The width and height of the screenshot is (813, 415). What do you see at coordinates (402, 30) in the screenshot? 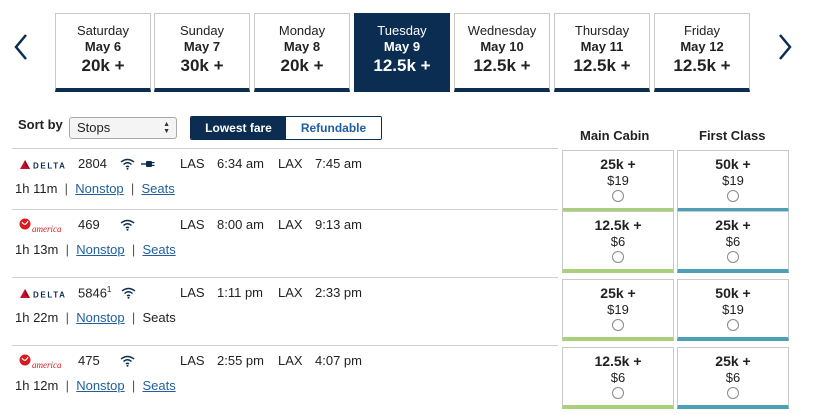
I see `date-tab-day: Tuesday` at bounding box center [402, 30].